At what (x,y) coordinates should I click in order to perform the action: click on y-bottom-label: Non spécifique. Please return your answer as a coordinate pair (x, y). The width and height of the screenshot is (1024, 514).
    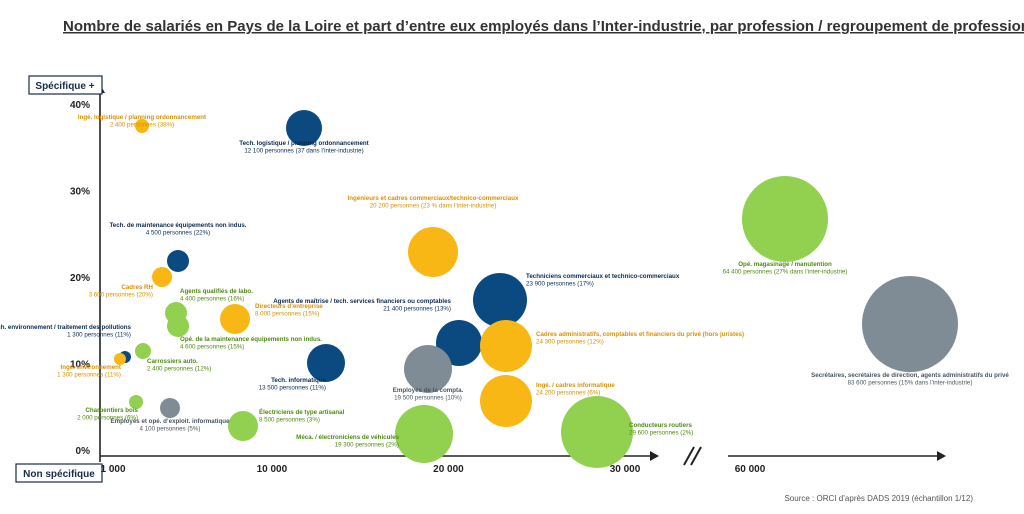
    Looking at the image, I should click on (59, 474).